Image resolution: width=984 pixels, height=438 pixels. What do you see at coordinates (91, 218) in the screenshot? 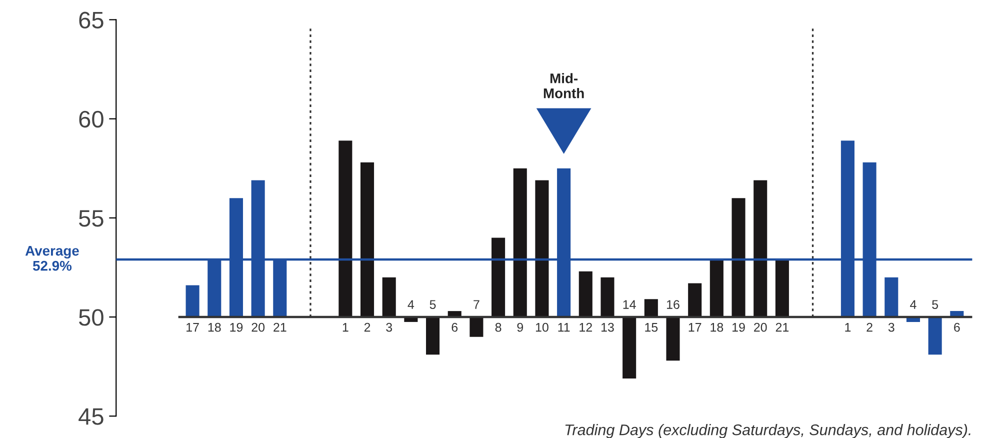
I see `y-tick-label: 55` at bounding box center [91, 218].